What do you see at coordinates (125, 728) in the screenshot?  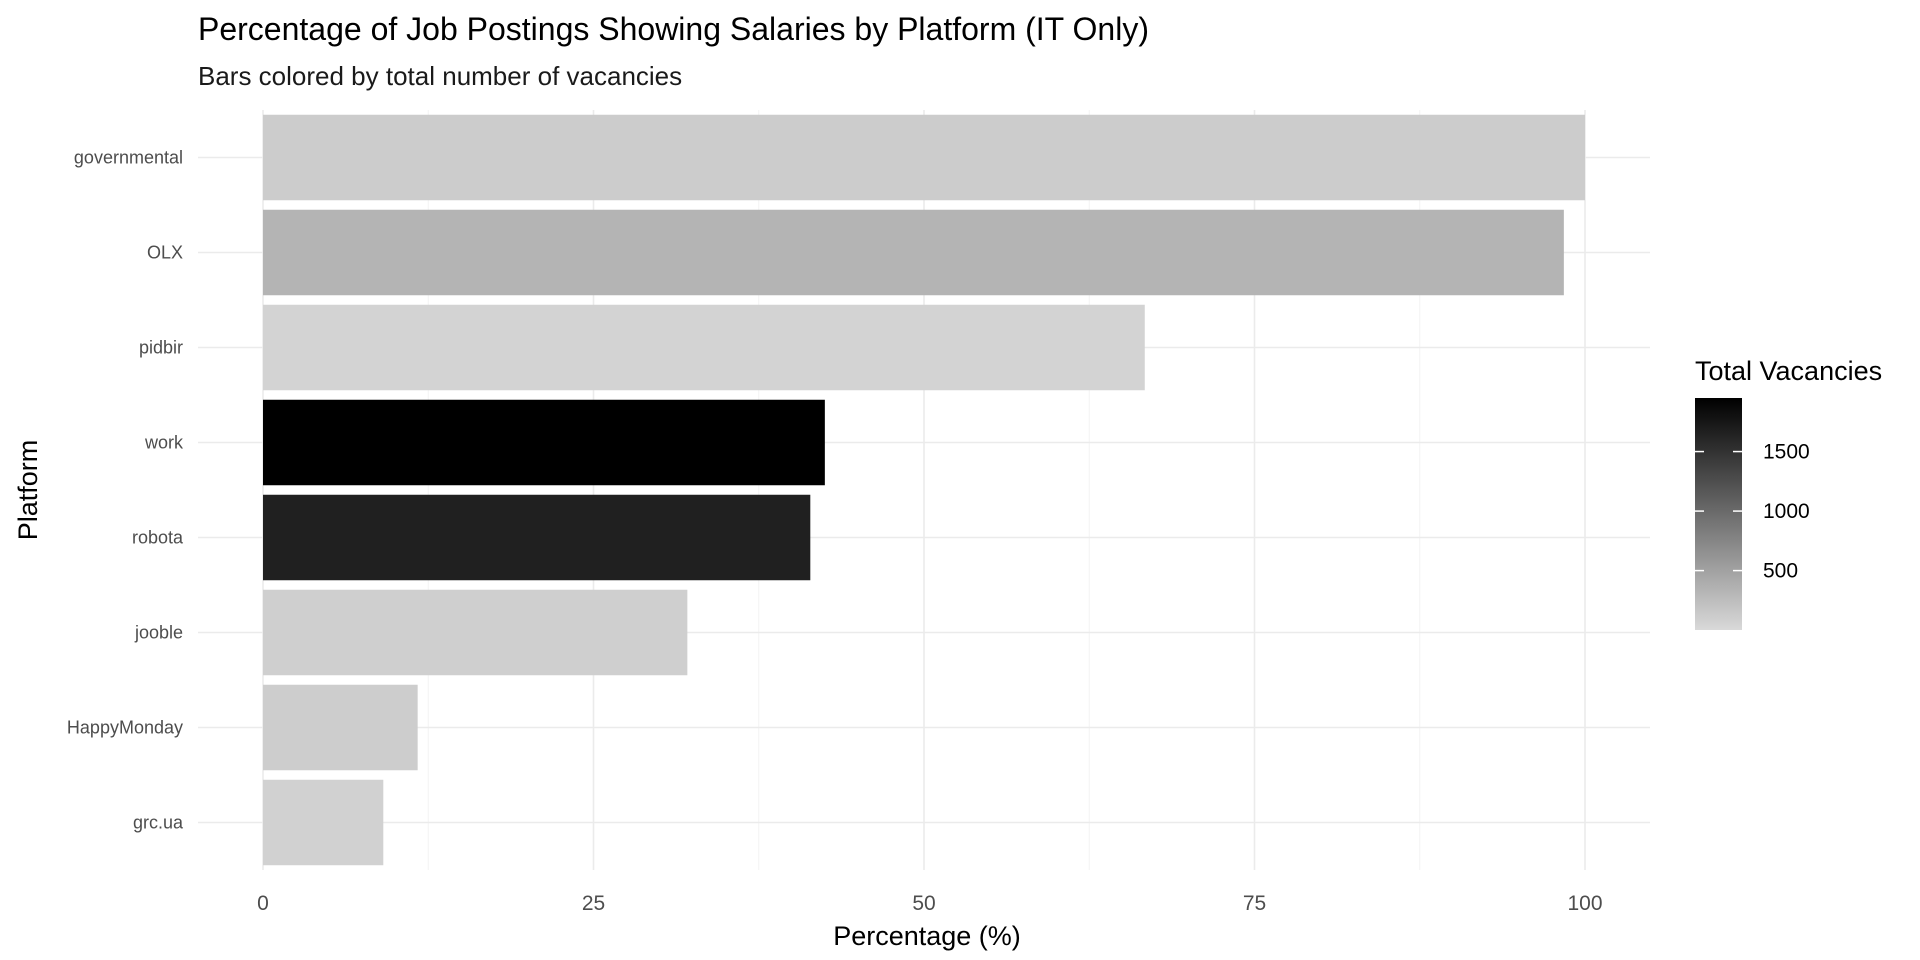 I see `y-tick-label: HappyMonday` at bounding box center [125, 728].